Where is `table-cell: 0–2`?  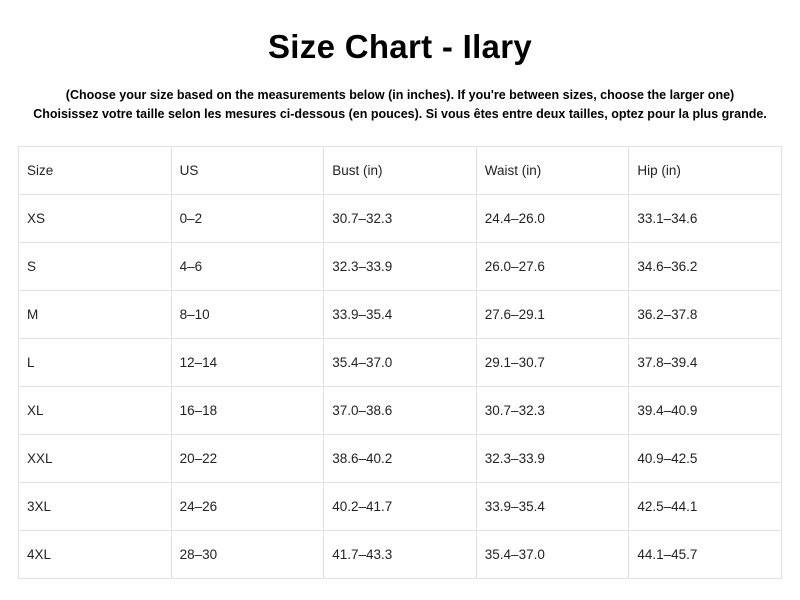
table-cell: 0–2 is located at coordinates (247, 218).